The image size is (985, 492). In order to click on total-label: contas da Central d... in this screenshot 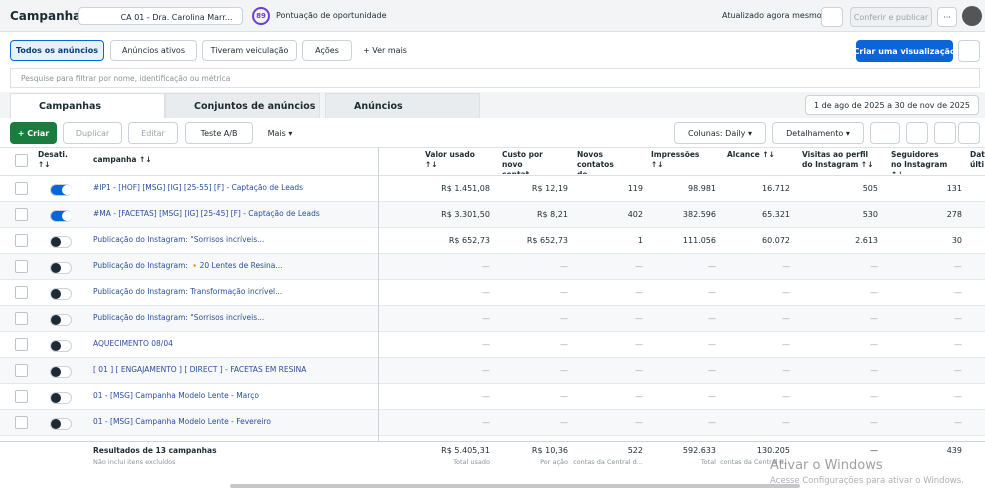, I will do `click(608, 462)`.